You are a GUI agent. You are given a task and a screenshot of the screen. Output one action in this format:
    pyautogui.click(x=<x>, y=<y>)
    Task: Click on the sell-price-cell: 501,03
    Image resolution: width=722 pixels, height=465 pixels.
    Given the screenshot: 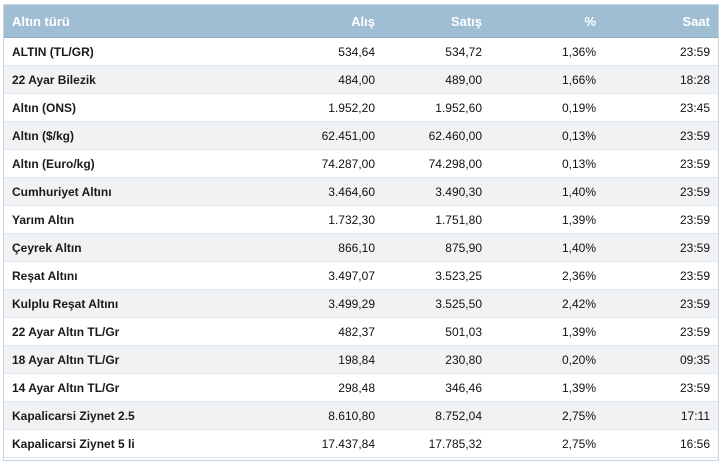 What is the action you would take?
    pyautogui.click(x=436, y=331)
    